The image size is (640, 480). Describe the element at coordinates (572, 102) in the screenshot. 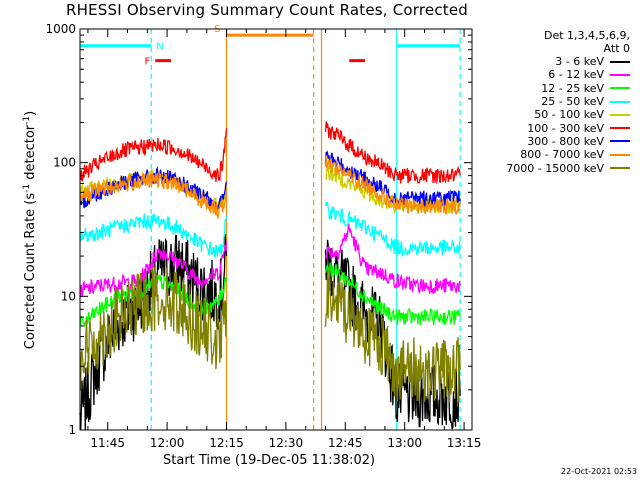

I see `legend-entry-label: 25 - 50 keV` at that location.